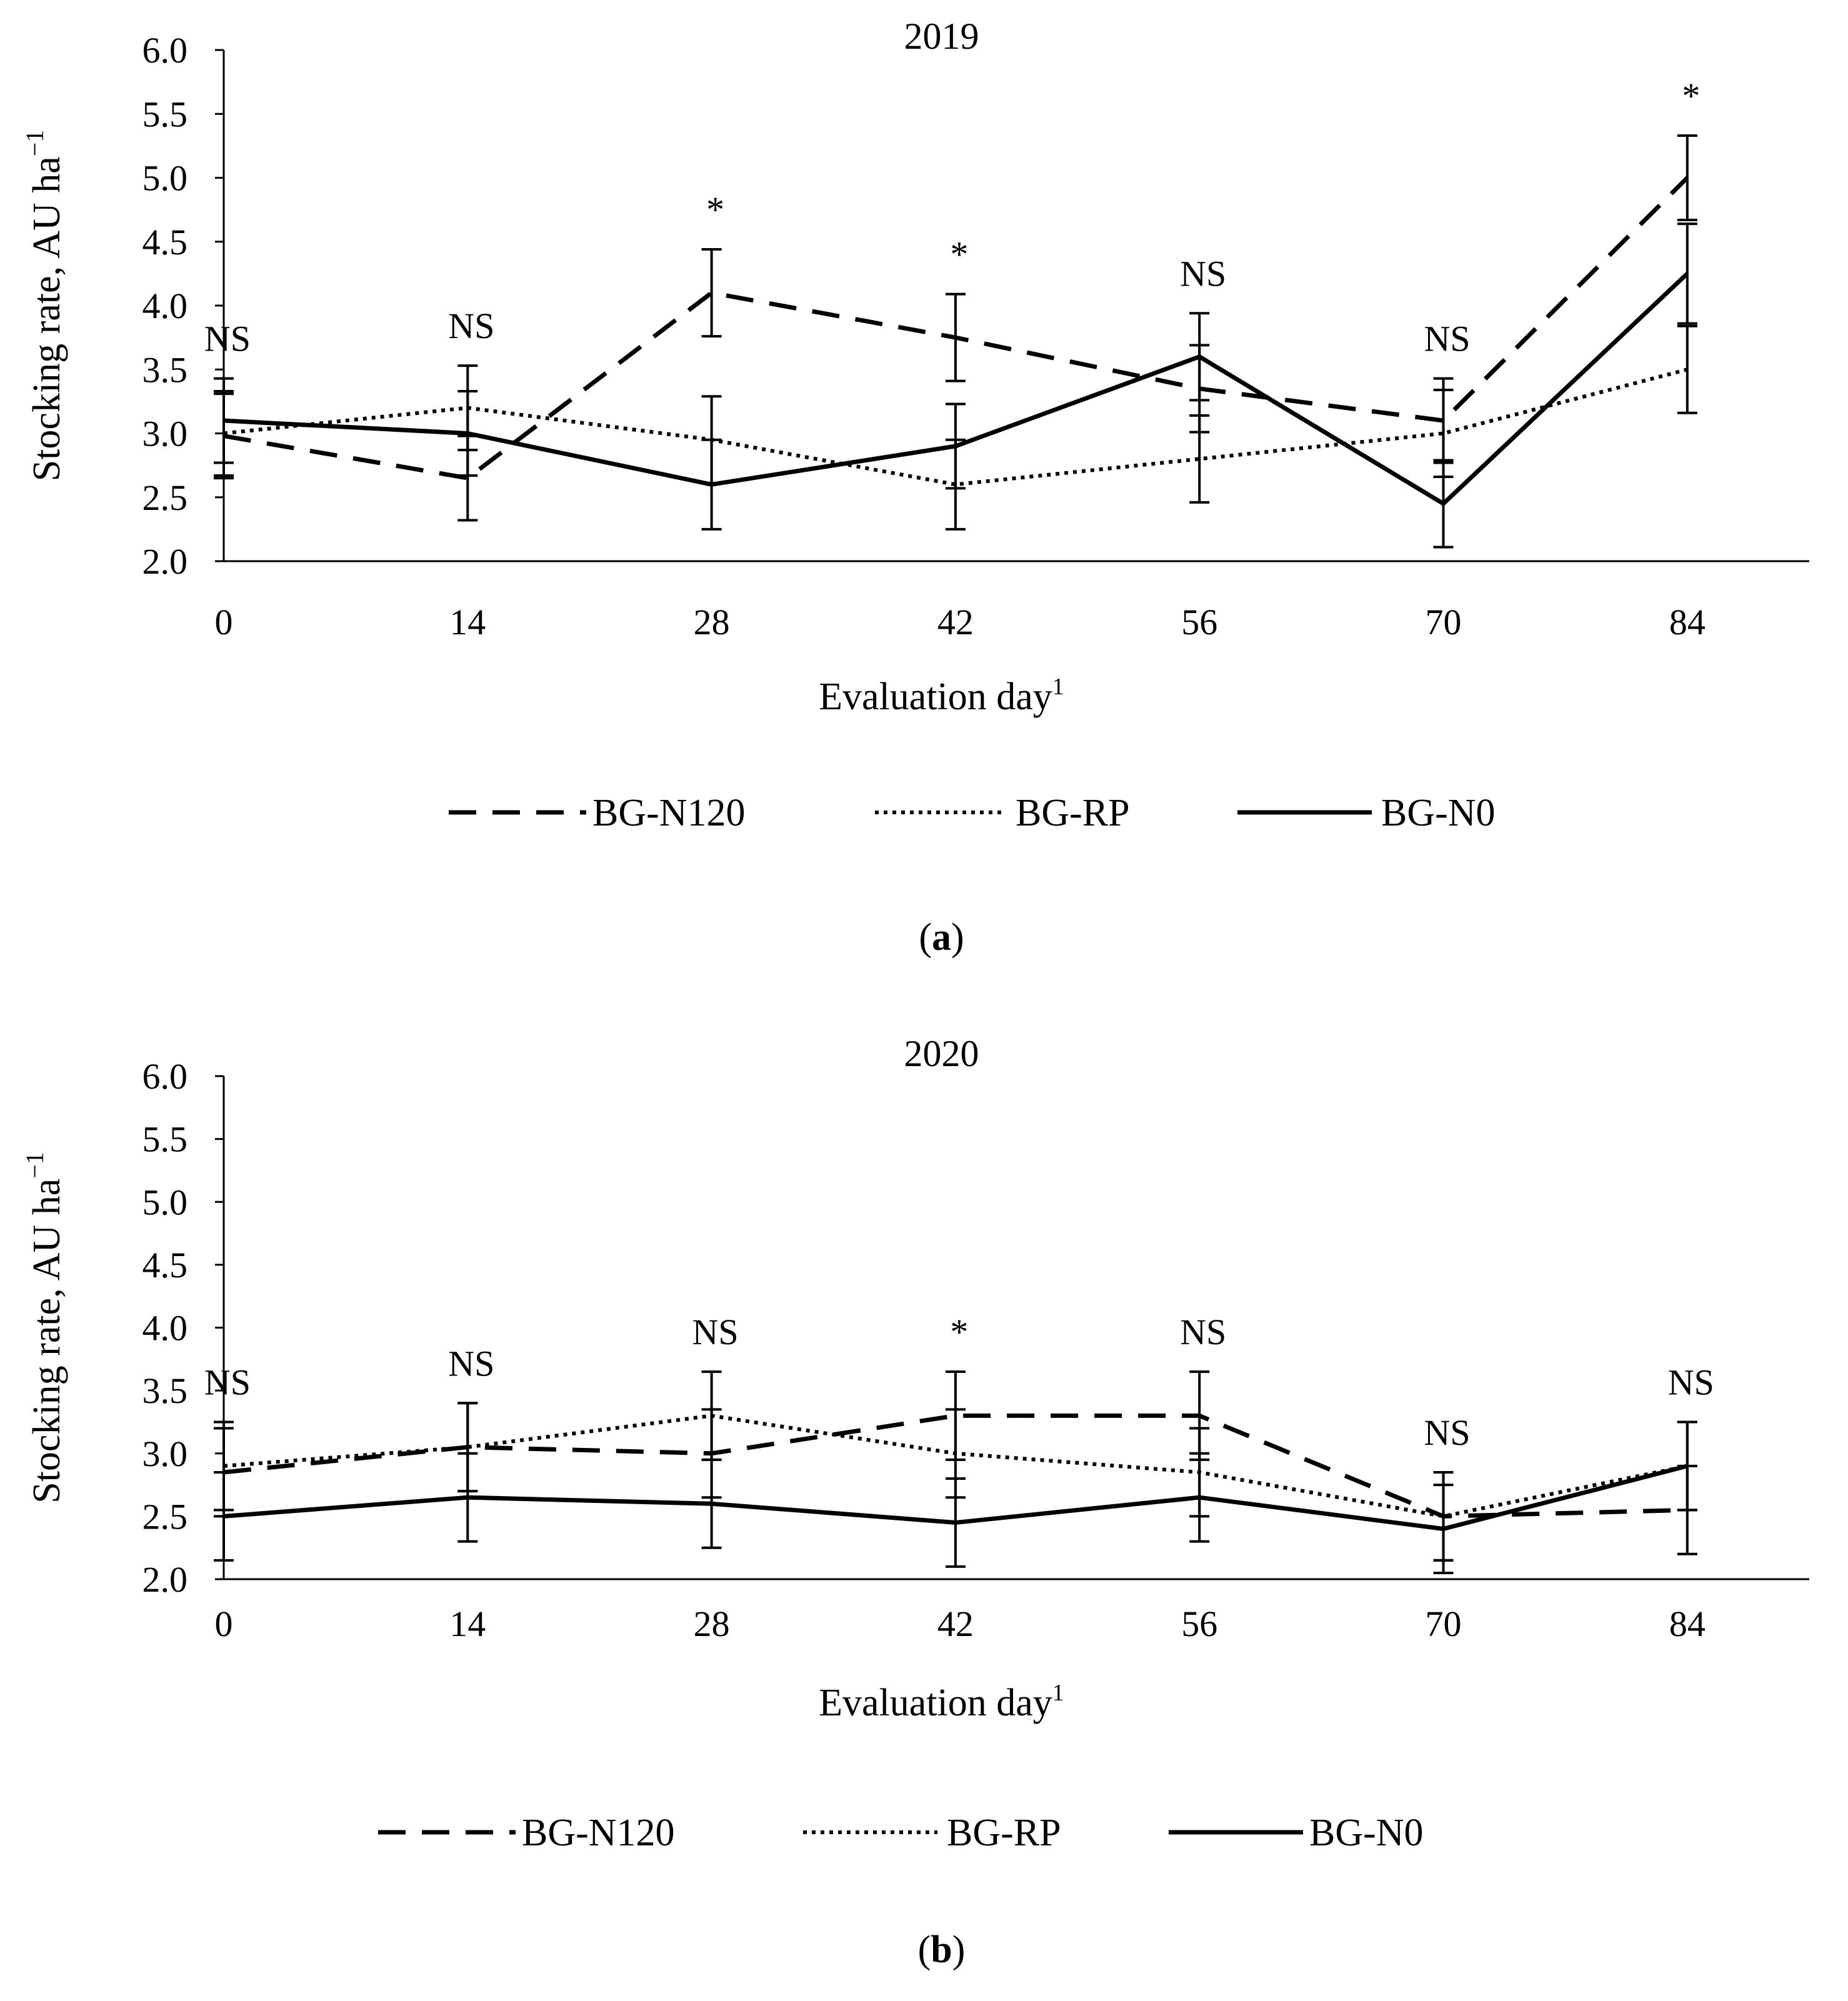 The width and height of the screenshot is (1848, 2001). What do you see at coordinates (526, 1833) in the screenshot?
I see `legend-item: BG-N120` at bounding box center [526, 1833].